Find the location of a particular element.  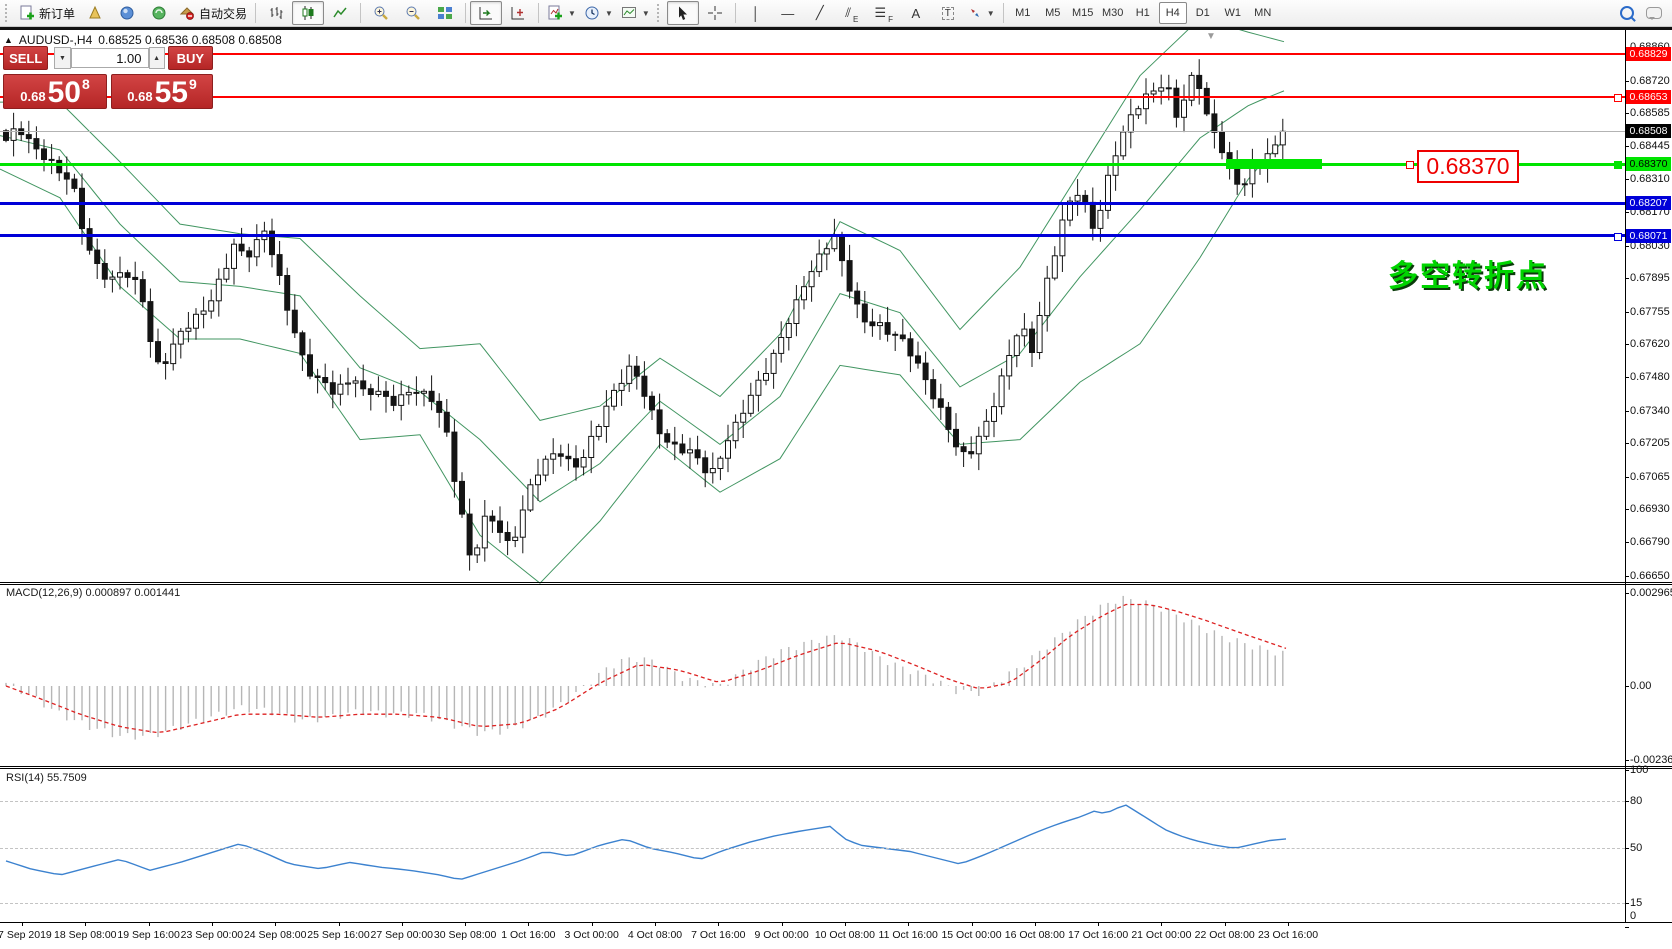

time-axis-label: 27 Sep 00:00 is located at coordinates (402, 935).